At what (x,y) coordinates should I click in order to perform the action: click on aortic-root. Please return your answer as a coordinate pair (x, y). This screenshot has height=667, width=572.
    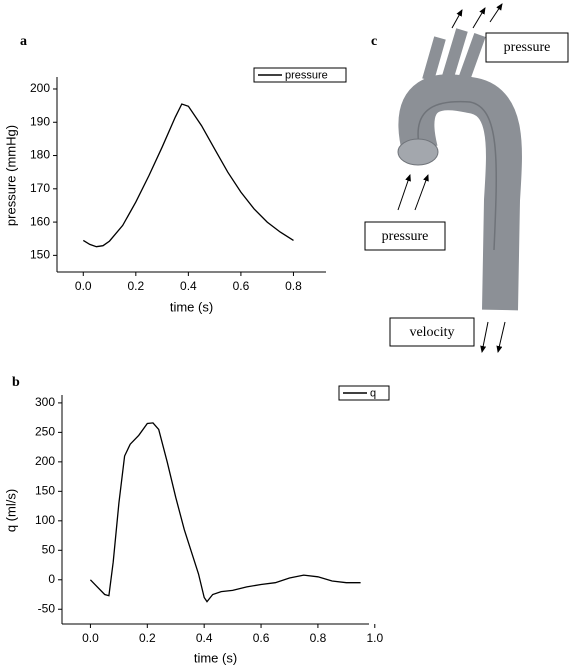
    Looking at the image, I should click on (418, 152).